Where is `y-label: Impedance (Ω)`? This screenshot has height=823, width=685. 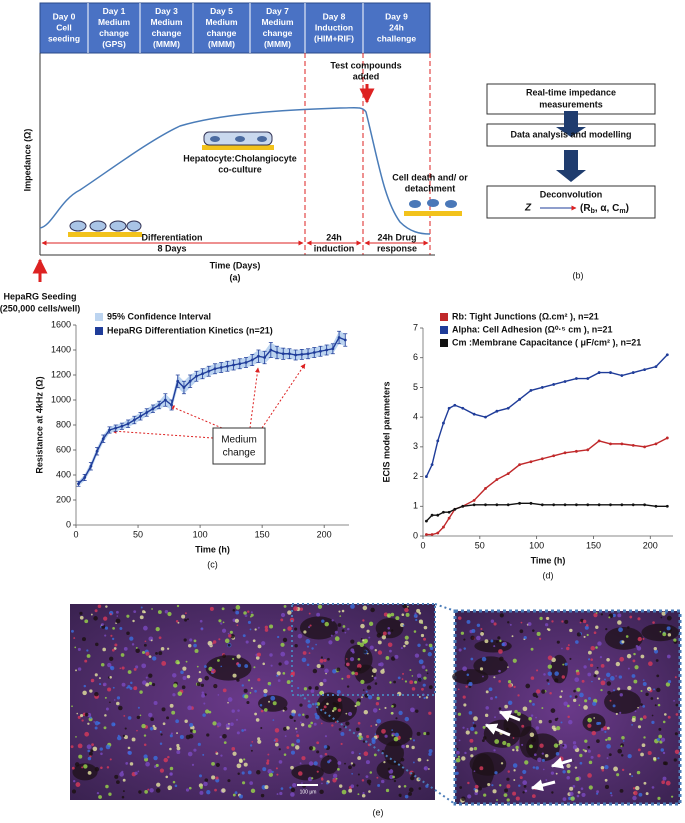
y-label: Impedance (Ω) is located at coordinates (27, 160).